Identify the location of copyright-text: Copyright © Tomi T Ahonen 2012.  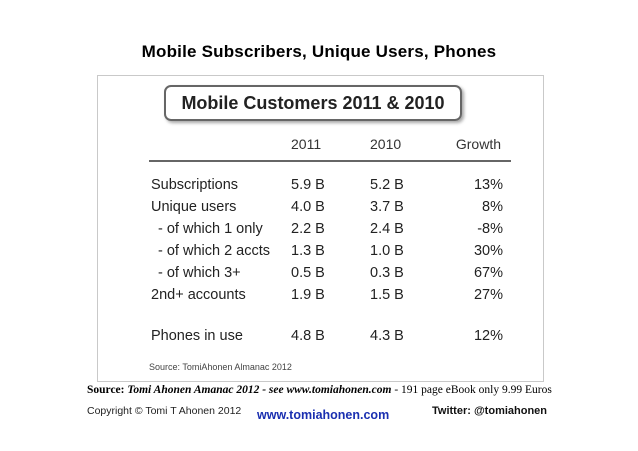
(164, 411).